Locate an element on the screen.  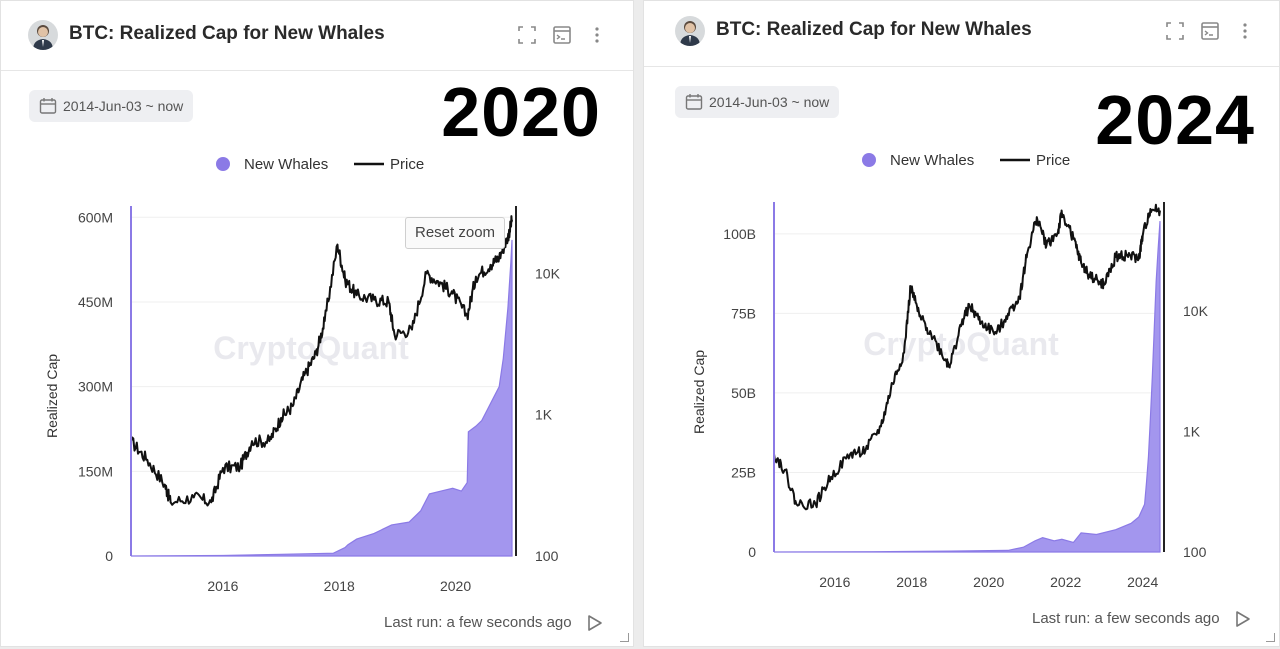
x-tick-label: 2024 is located at coordinates (1142, 582).